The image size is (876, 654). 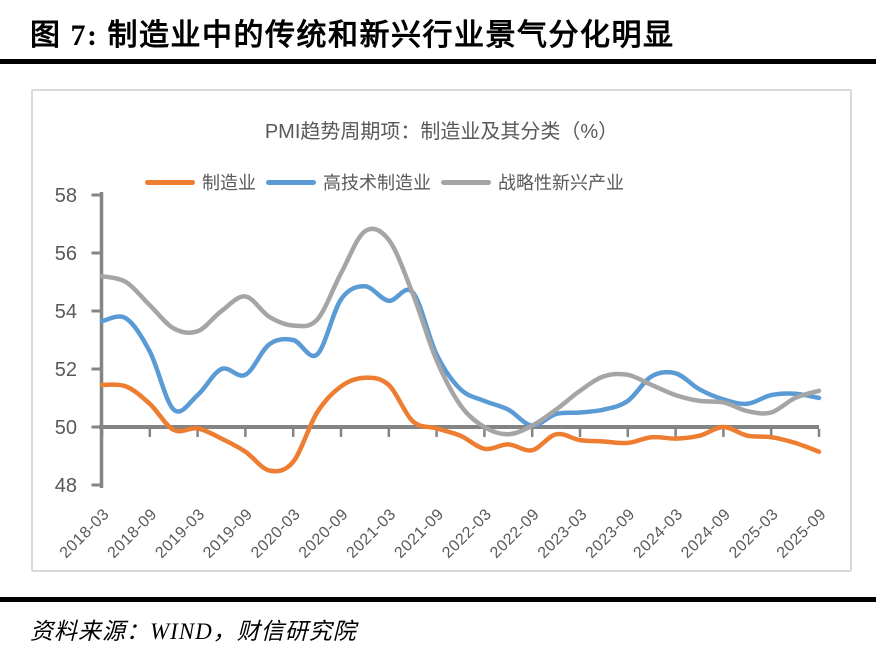 What do you see at coordinates (372, 534) in the screenshot?
I see `x-axis-label: 2021-03` at bounding box center [372, 534].